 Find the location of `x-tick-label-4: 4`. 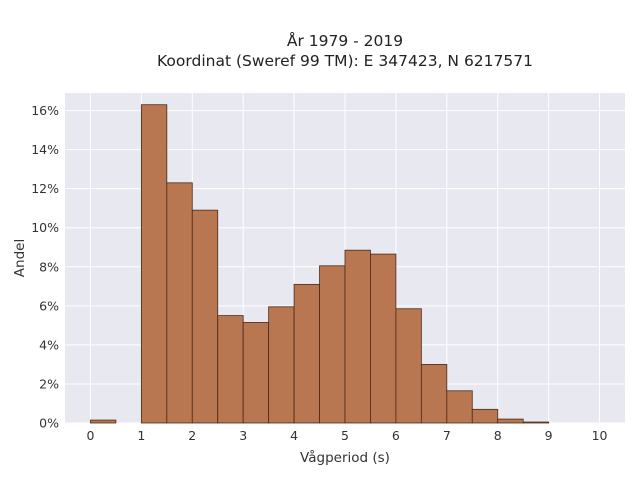

x-tick-label-4: 4 is located at coordinates (294, 435).